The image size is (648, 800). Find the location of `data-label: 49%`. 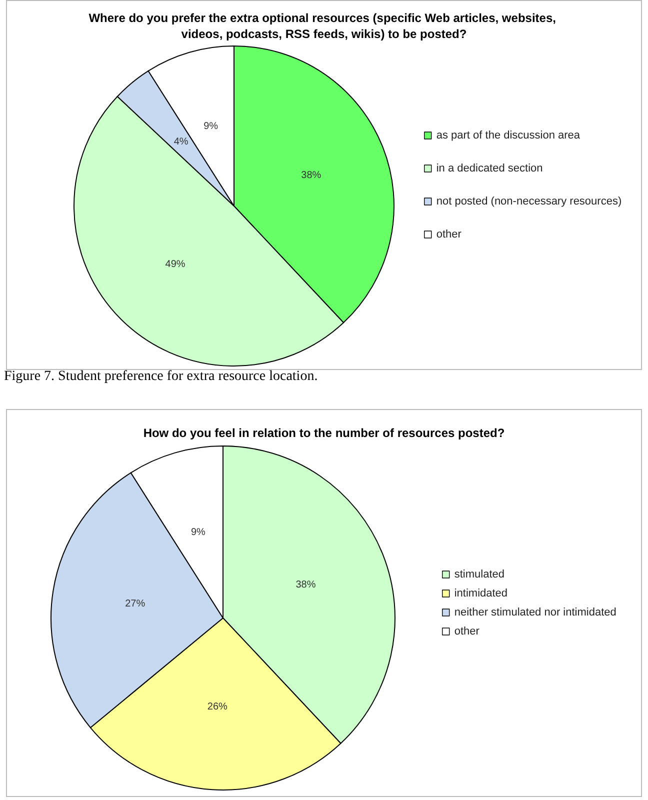

data-label: 49% is located at coordinates (175, 264).